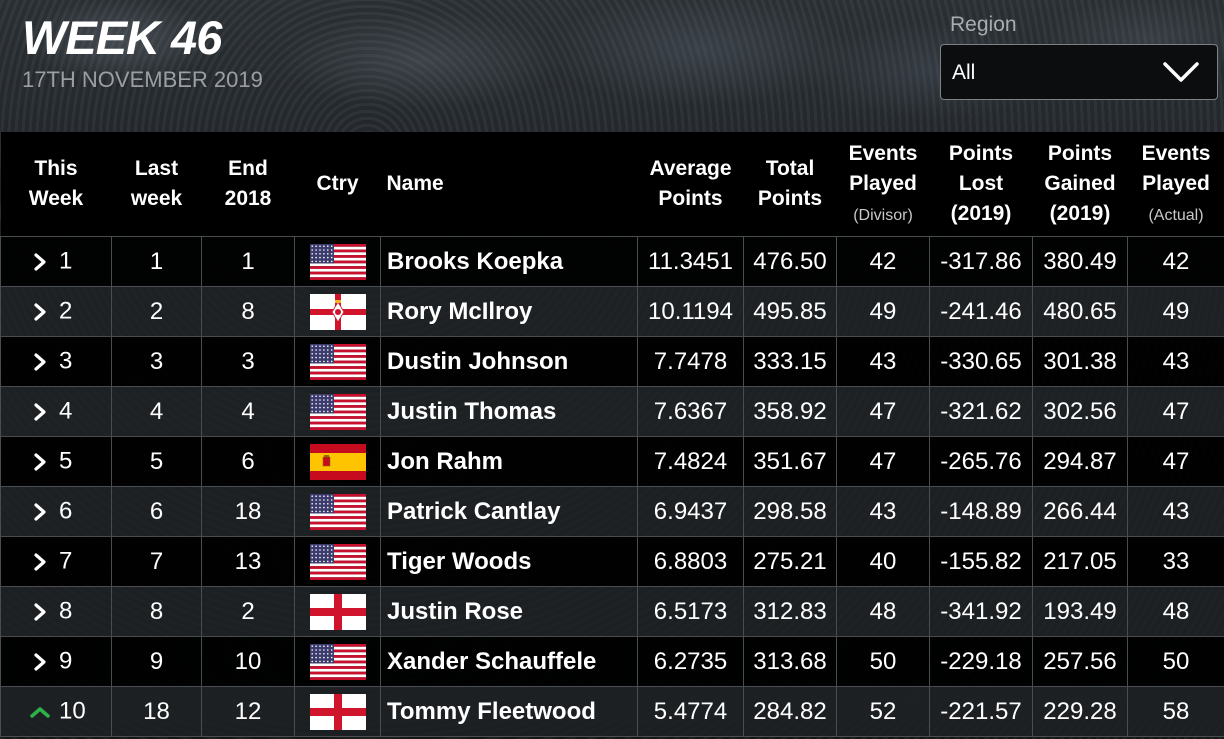  I want to click on chevron-down-icon, so click(1181, 72).